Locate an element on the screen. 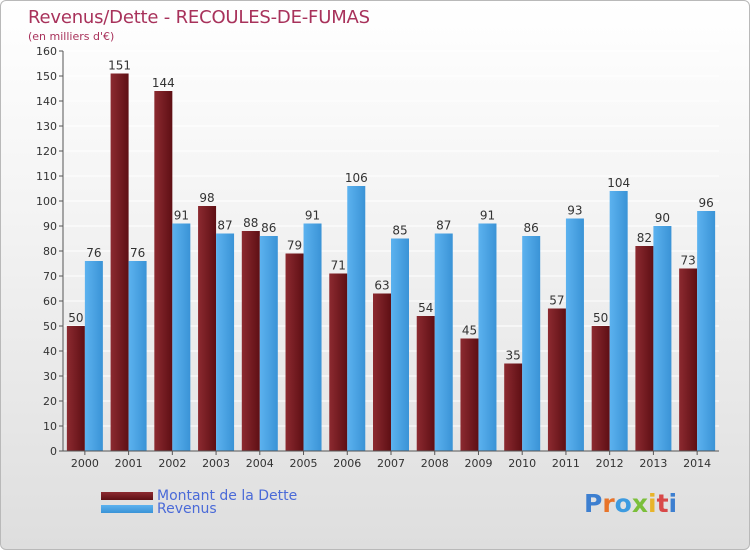 This screenshot has width=750, height=550. logo-letter: t is located at coordinates (662, 503).